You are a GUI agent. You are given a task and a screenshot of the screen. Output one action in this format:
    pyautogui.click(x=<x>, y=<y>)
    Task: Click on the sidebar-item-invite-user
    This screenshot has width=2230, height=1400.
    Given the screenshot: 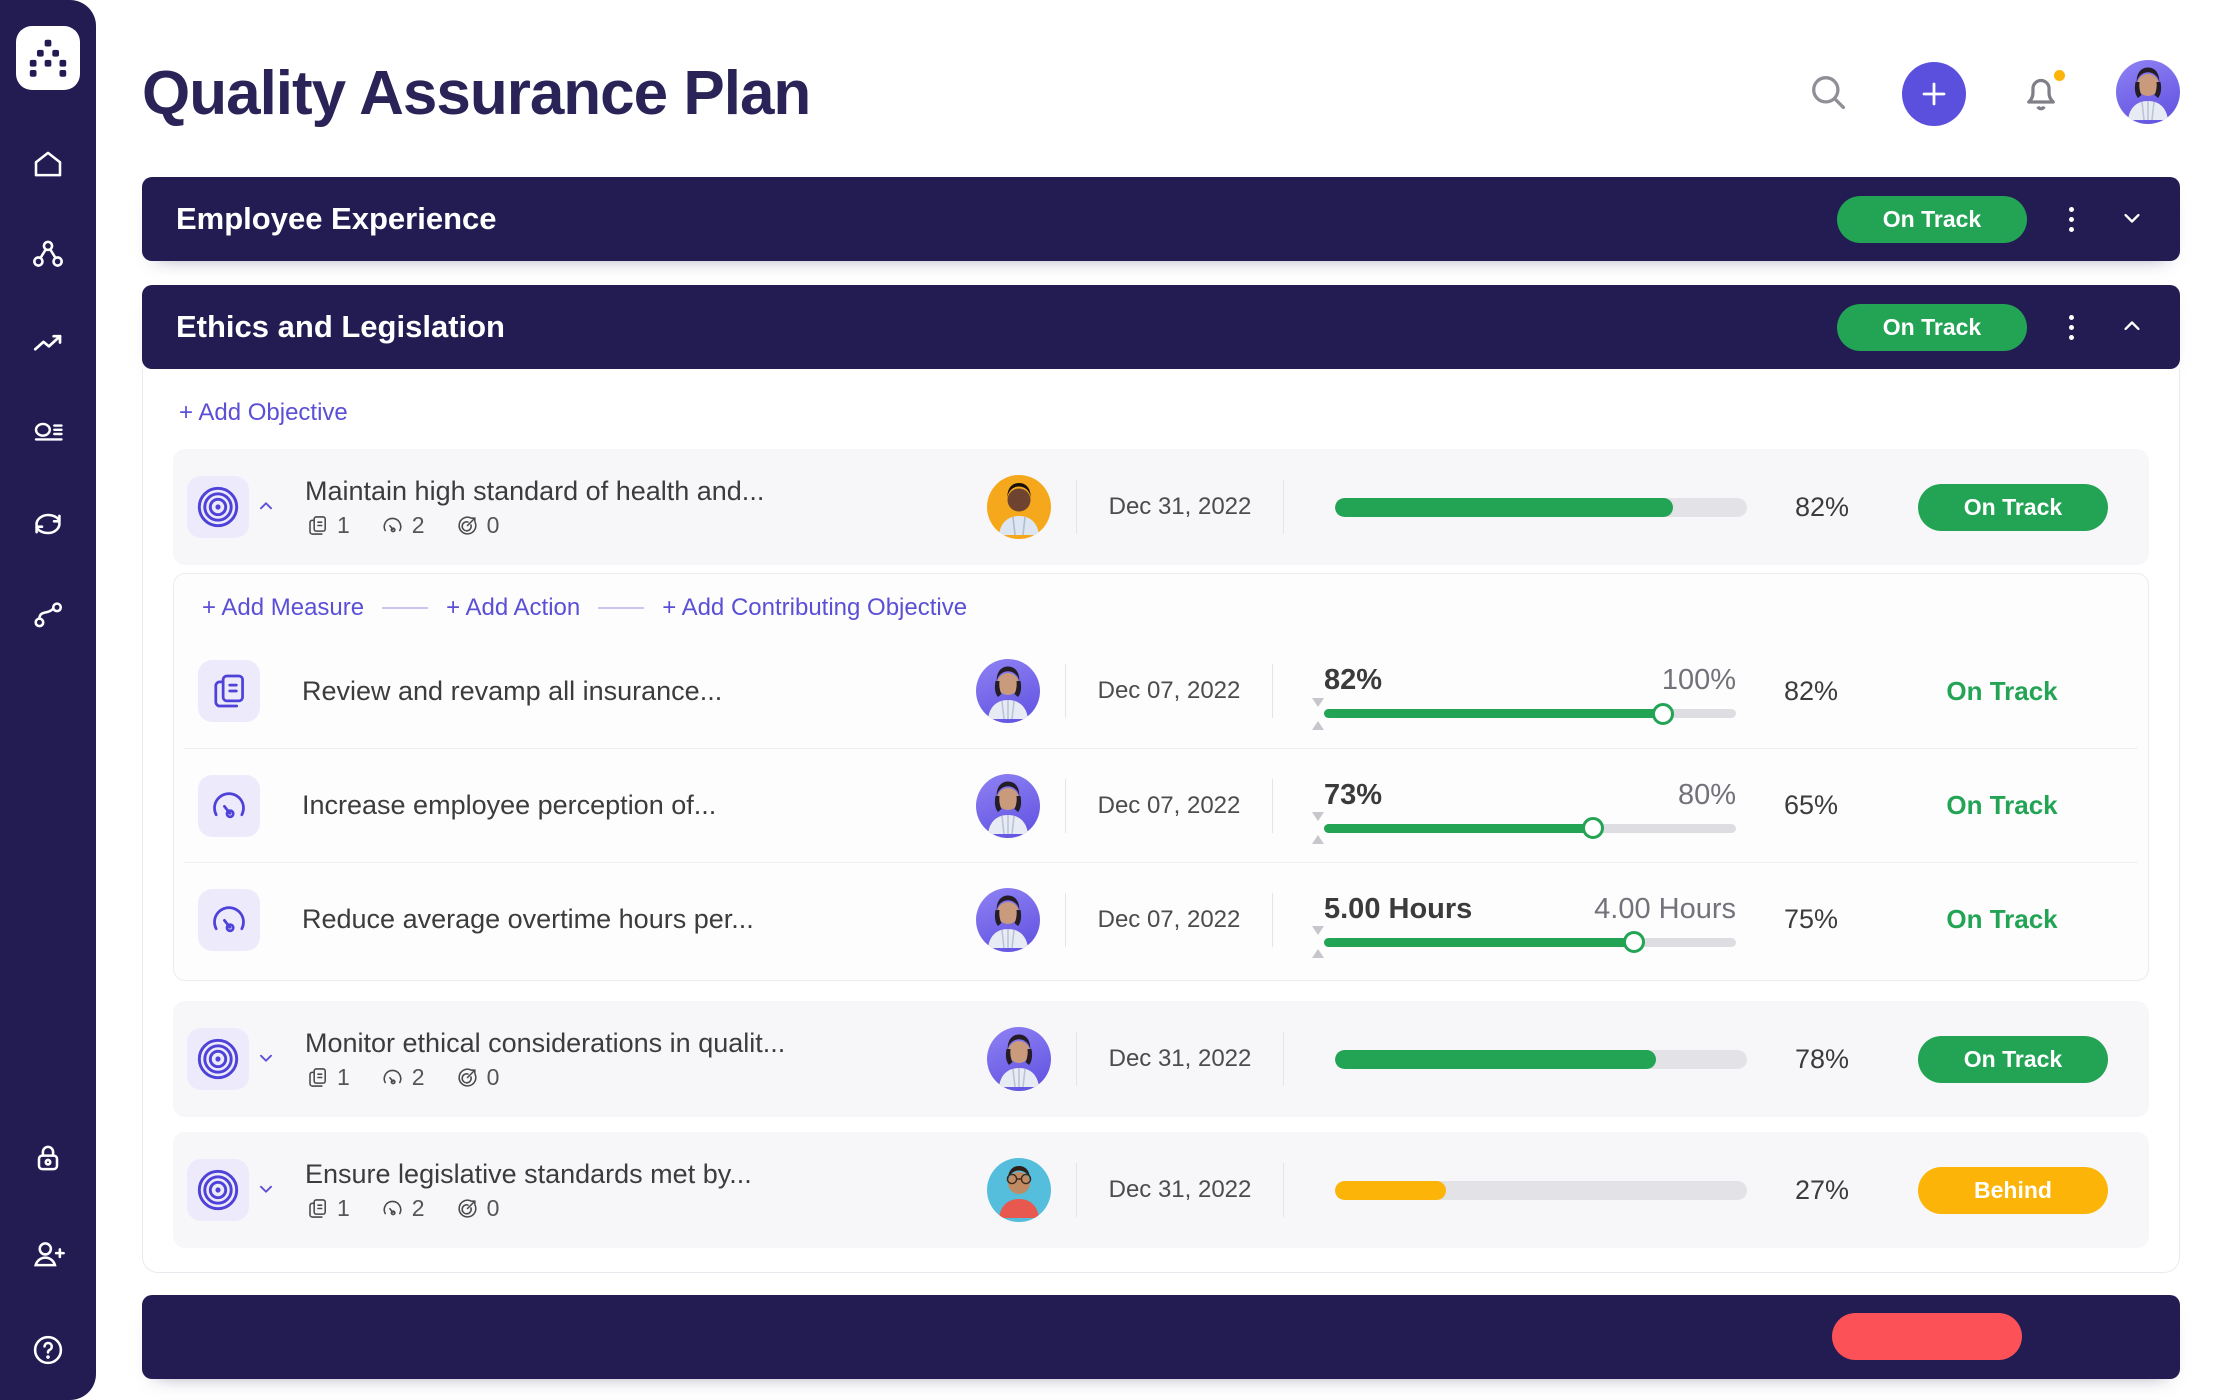 What is the action you would take?
    pyautogui.click(x=48, y=1255)
    